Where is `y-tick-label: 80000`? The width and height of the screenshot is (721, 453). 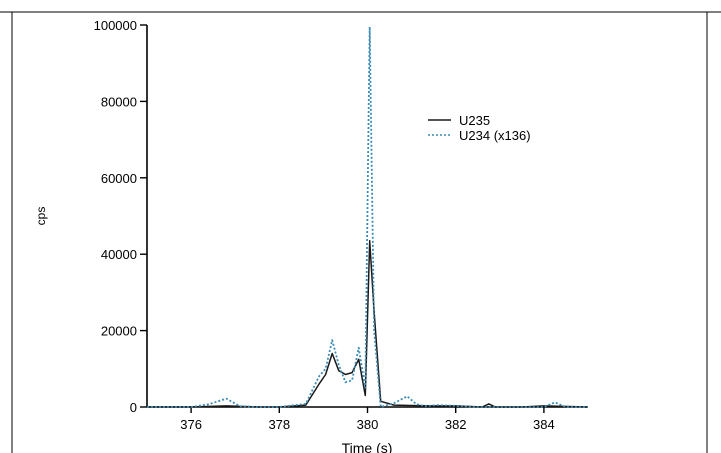 y-tick-label: 80000 is located at coordinates (119, 101).